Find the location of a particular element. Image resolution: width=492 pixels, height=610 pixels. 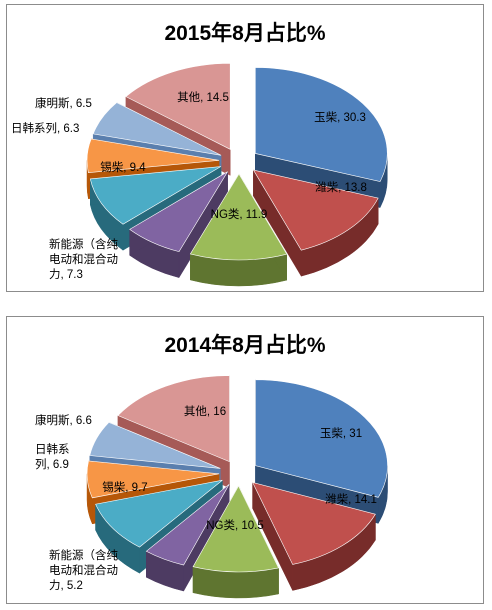

slice-data-label: 锡柴, 9.7 is located at coordinates (124, 487).